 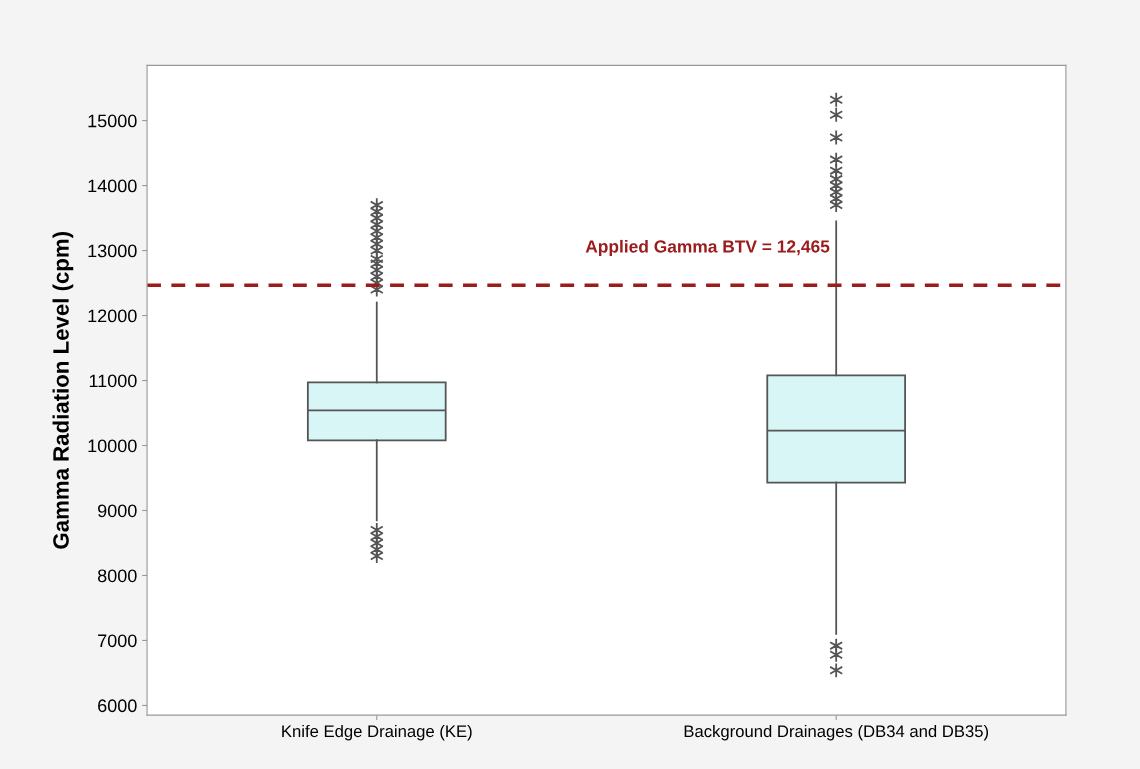 What do you see at coordinates (112, 316) in the screenshot?
I see `y-tick-label: 12000` at bounding box center [112, 316].